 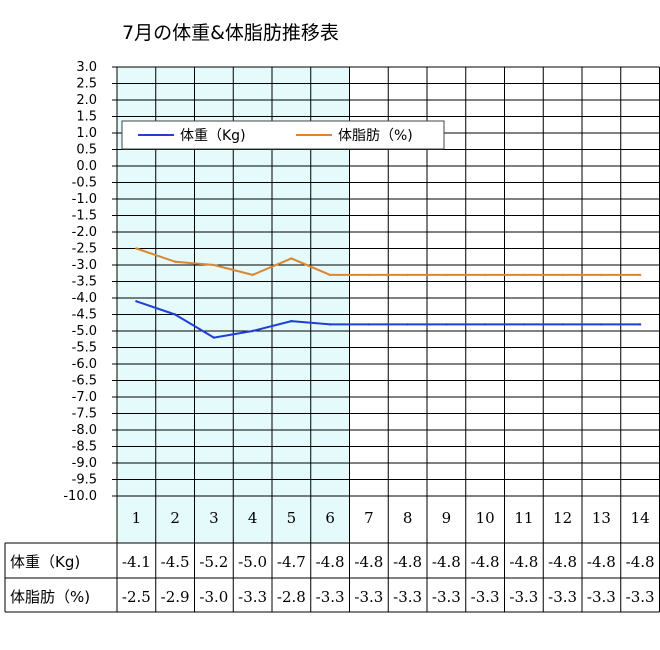 I want to click on y-tick-label: 2.0, so click(x=86, y=100).